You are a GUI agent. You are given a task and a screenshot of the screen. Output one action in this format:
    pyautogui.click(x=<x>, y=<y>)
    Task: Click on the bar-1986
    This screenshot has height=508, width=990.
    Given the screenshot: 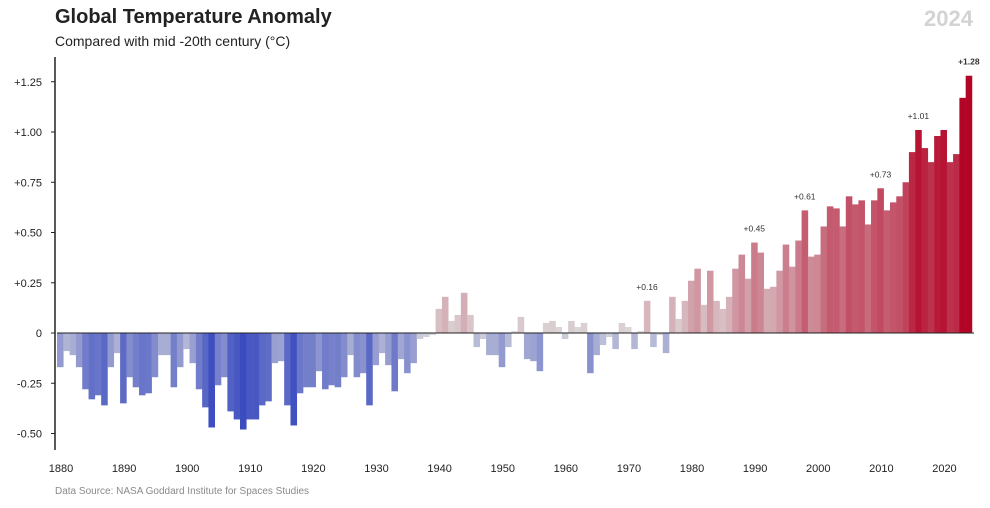 What is the action you would take?
    pyautogui.click(x=729, y=314)
    